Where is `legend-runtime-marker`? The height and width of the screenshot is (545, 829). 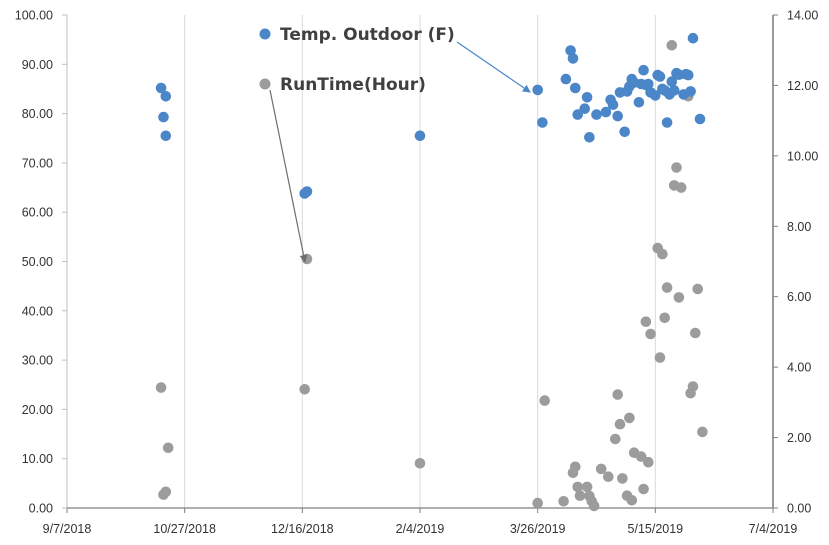
legend-runtime-marker is located at coordinates (265, 84).